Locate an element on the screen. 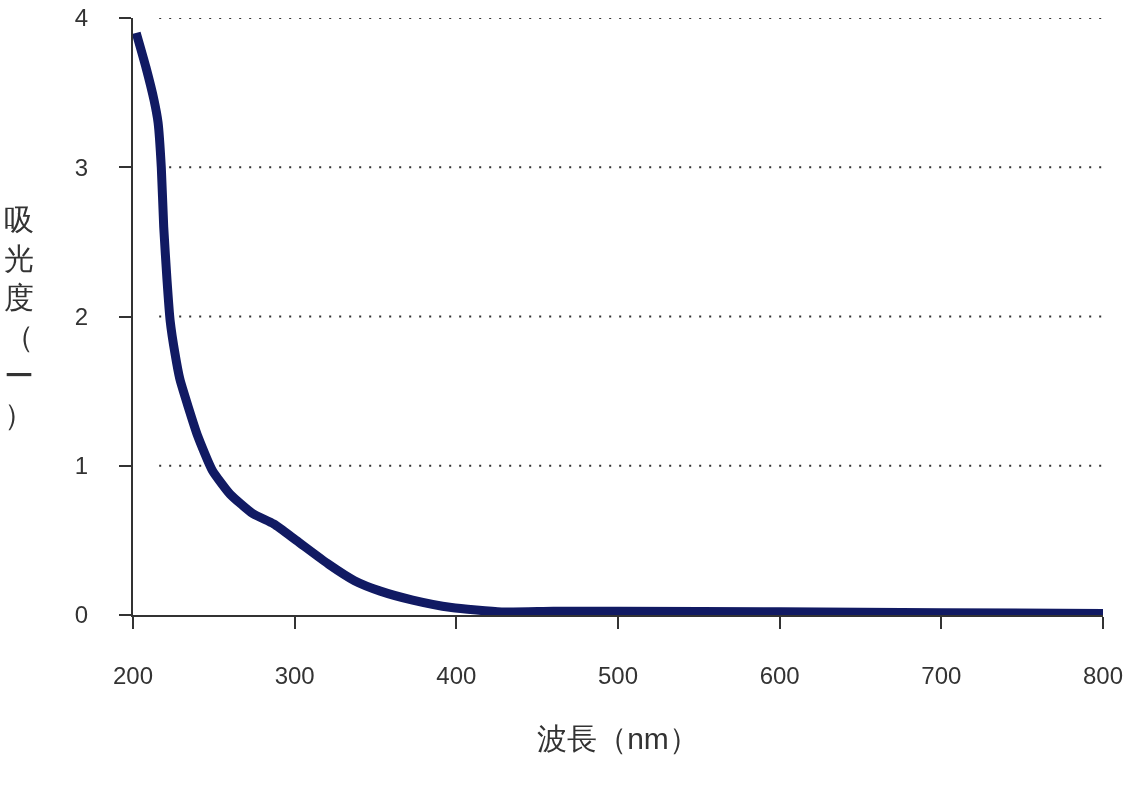 Image resolution: width=1135 pixels, height=792 pixels. y-tick-label: 0 is located at coordinates (81, 615).